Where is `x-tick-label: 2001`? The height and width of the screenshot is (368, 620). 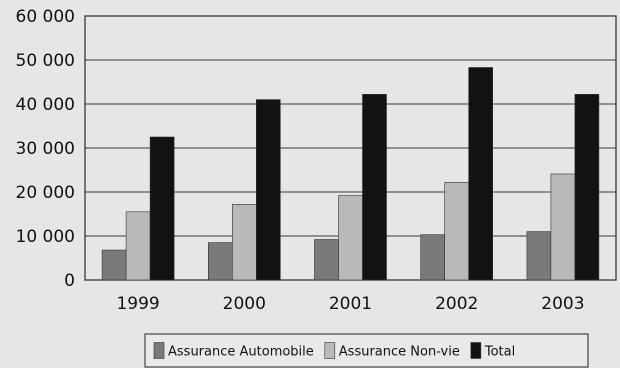 x-tick-label: 2001 is located at coordinates (350, 304).